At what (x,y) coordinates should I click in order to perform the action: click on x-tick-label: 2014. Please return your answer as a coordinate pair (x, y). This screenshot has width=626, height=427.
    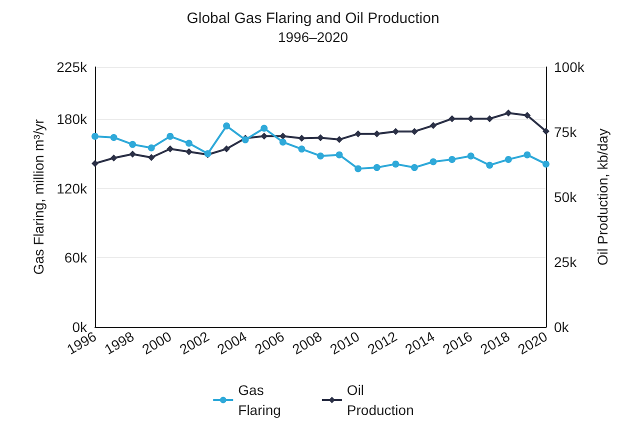
    Looking at the image, I should click on (420, 343).